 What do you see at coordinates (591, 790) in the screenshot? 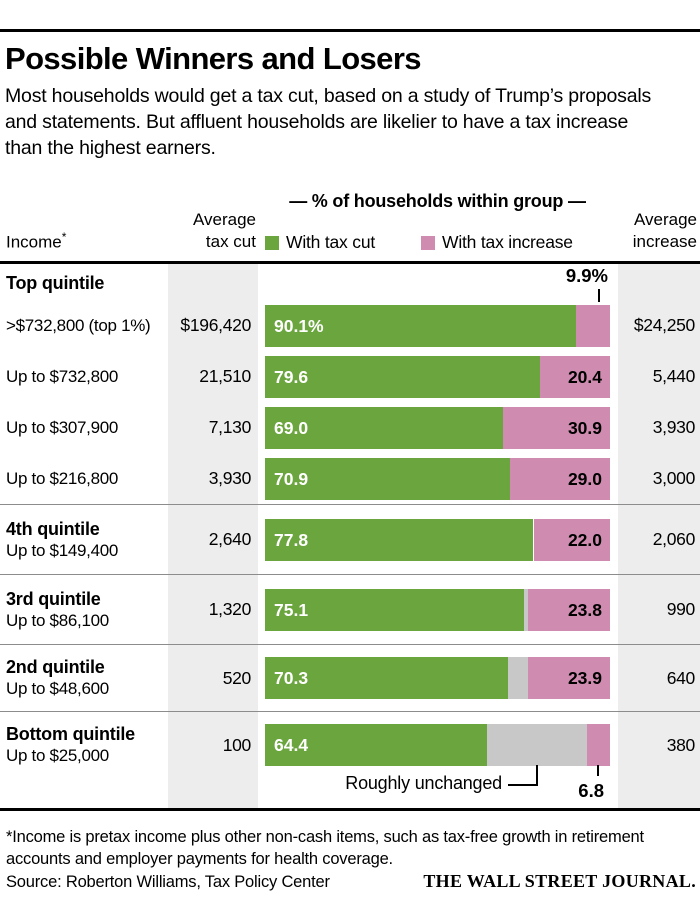
I see `bottom-increase-annotation: 6.8` at bounding box center [591, 790].